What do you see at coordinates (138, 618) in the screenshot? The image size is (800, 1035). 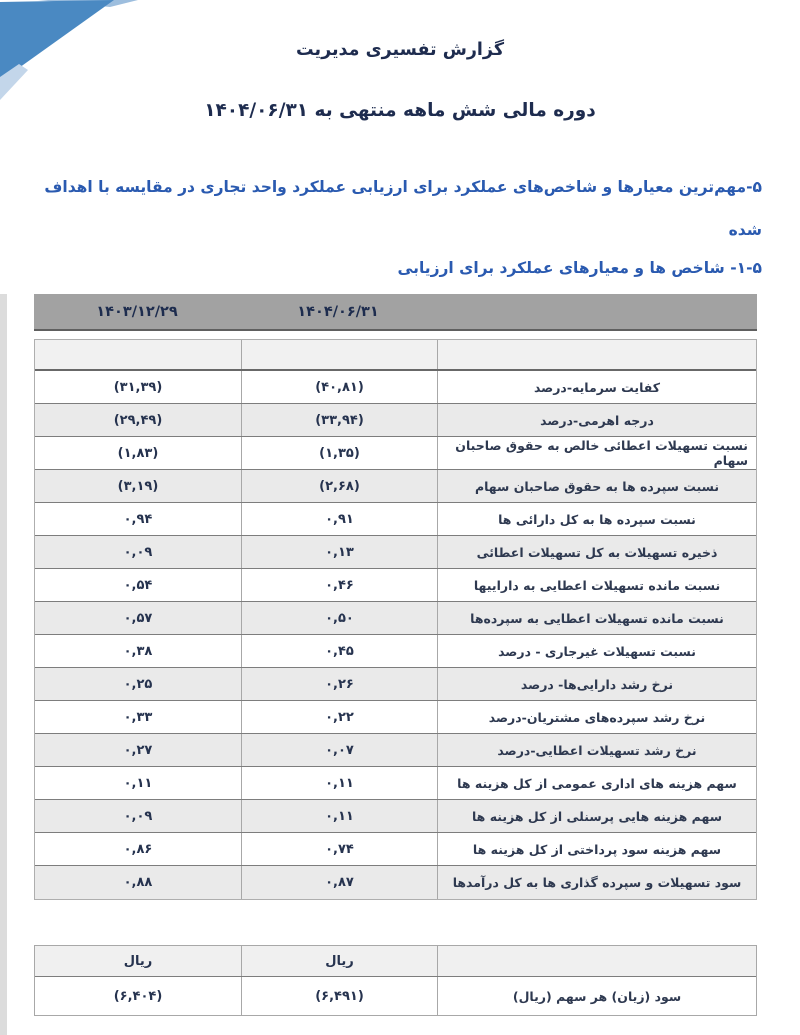 I see `metric-value-prev: ۰,۵۷` at bounding box center [138, 618].